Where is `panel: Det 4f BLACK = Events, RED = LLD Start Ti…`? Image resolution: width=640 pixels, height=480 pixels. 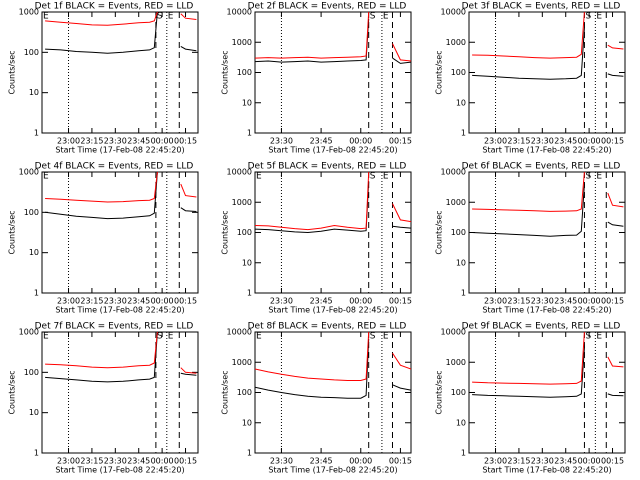 panel: Det 4f BLACK = Events, RED = LLD Start Ti… is located at coordinates (103, 238).